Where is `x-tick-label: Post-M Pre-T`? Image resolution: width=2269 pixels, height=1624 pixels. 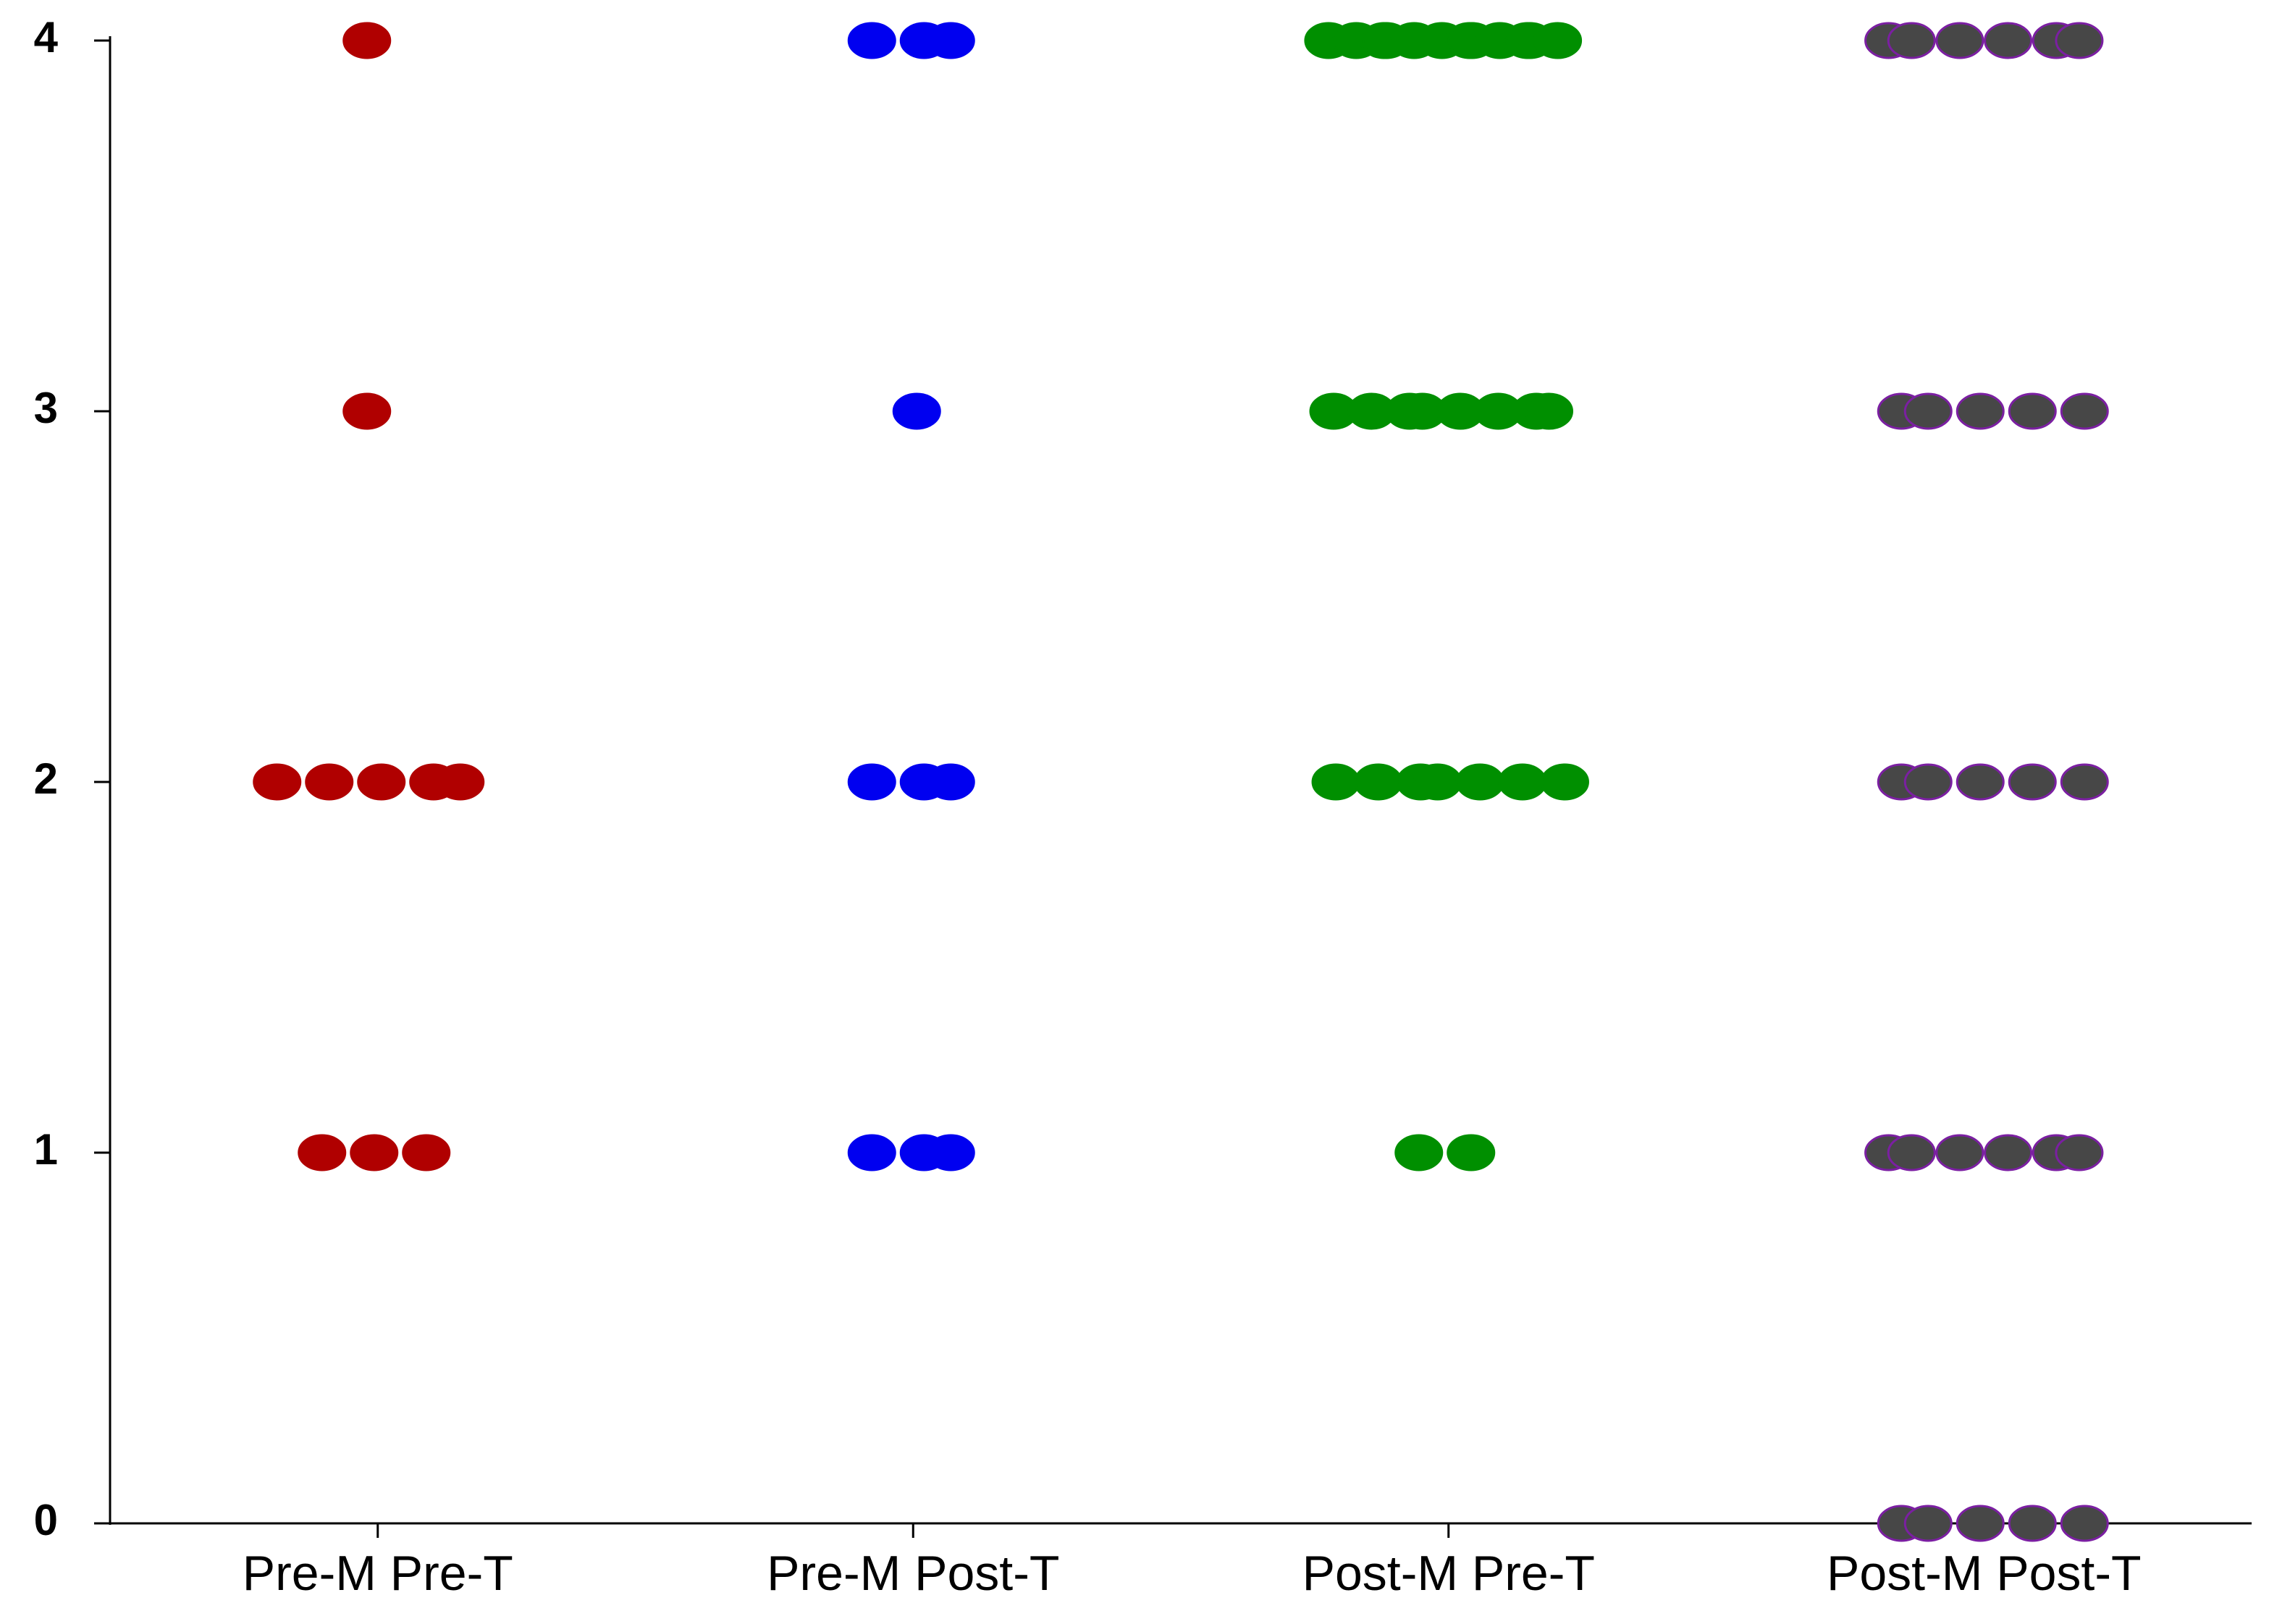 x-tick-label: Post-M Pre-T is located at coordinates (1448, 1573).